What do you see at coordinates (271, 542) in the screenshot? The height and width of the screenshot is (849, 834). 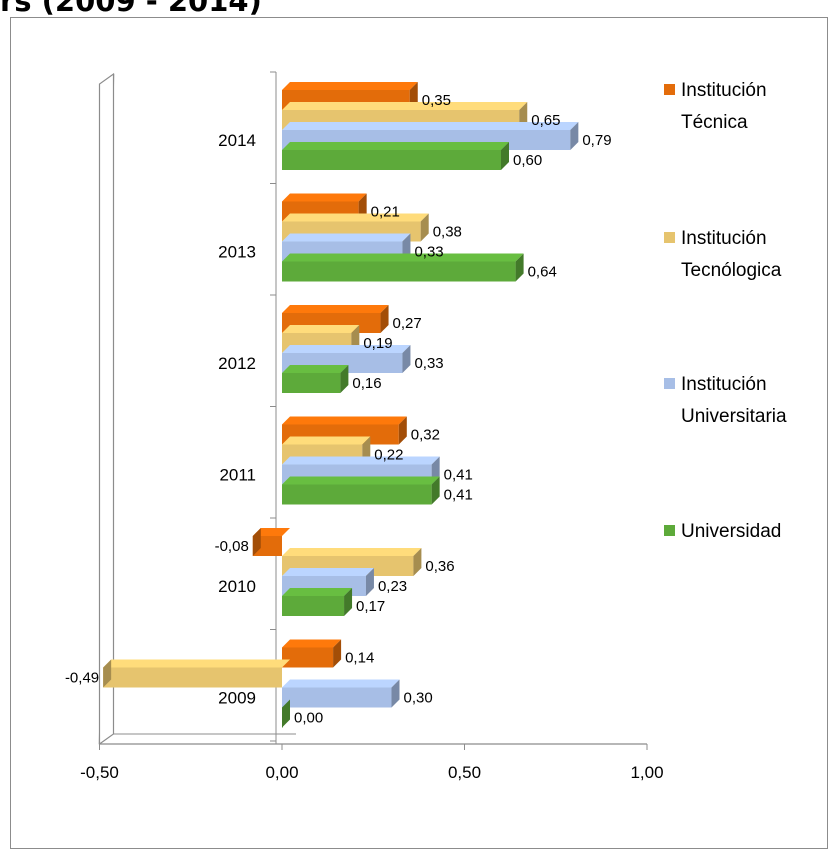 I see `bar-2010-s0` at bounding box center [271, 542].